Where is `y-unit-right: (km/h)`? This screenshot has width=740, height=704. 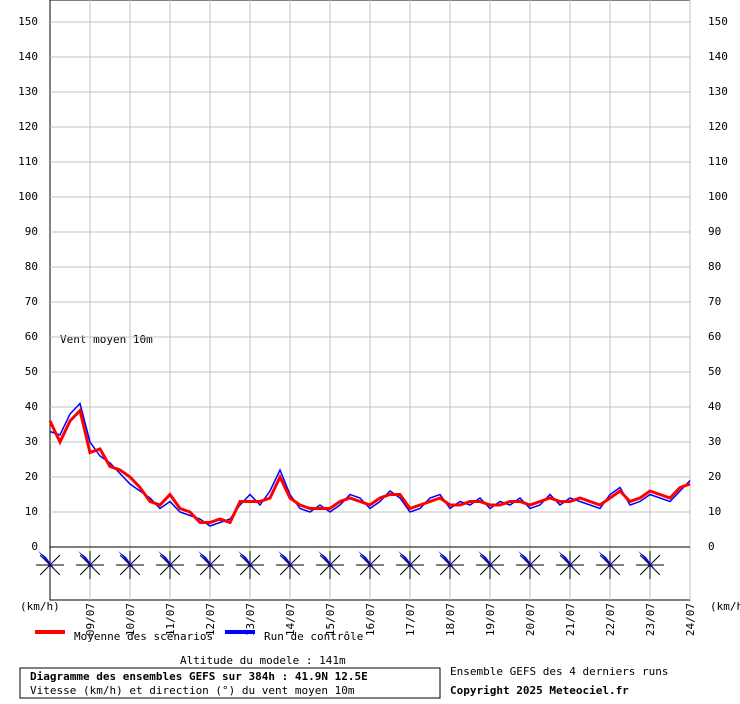 y-unit-right: (km/h) is located at coordinates (725, 606).